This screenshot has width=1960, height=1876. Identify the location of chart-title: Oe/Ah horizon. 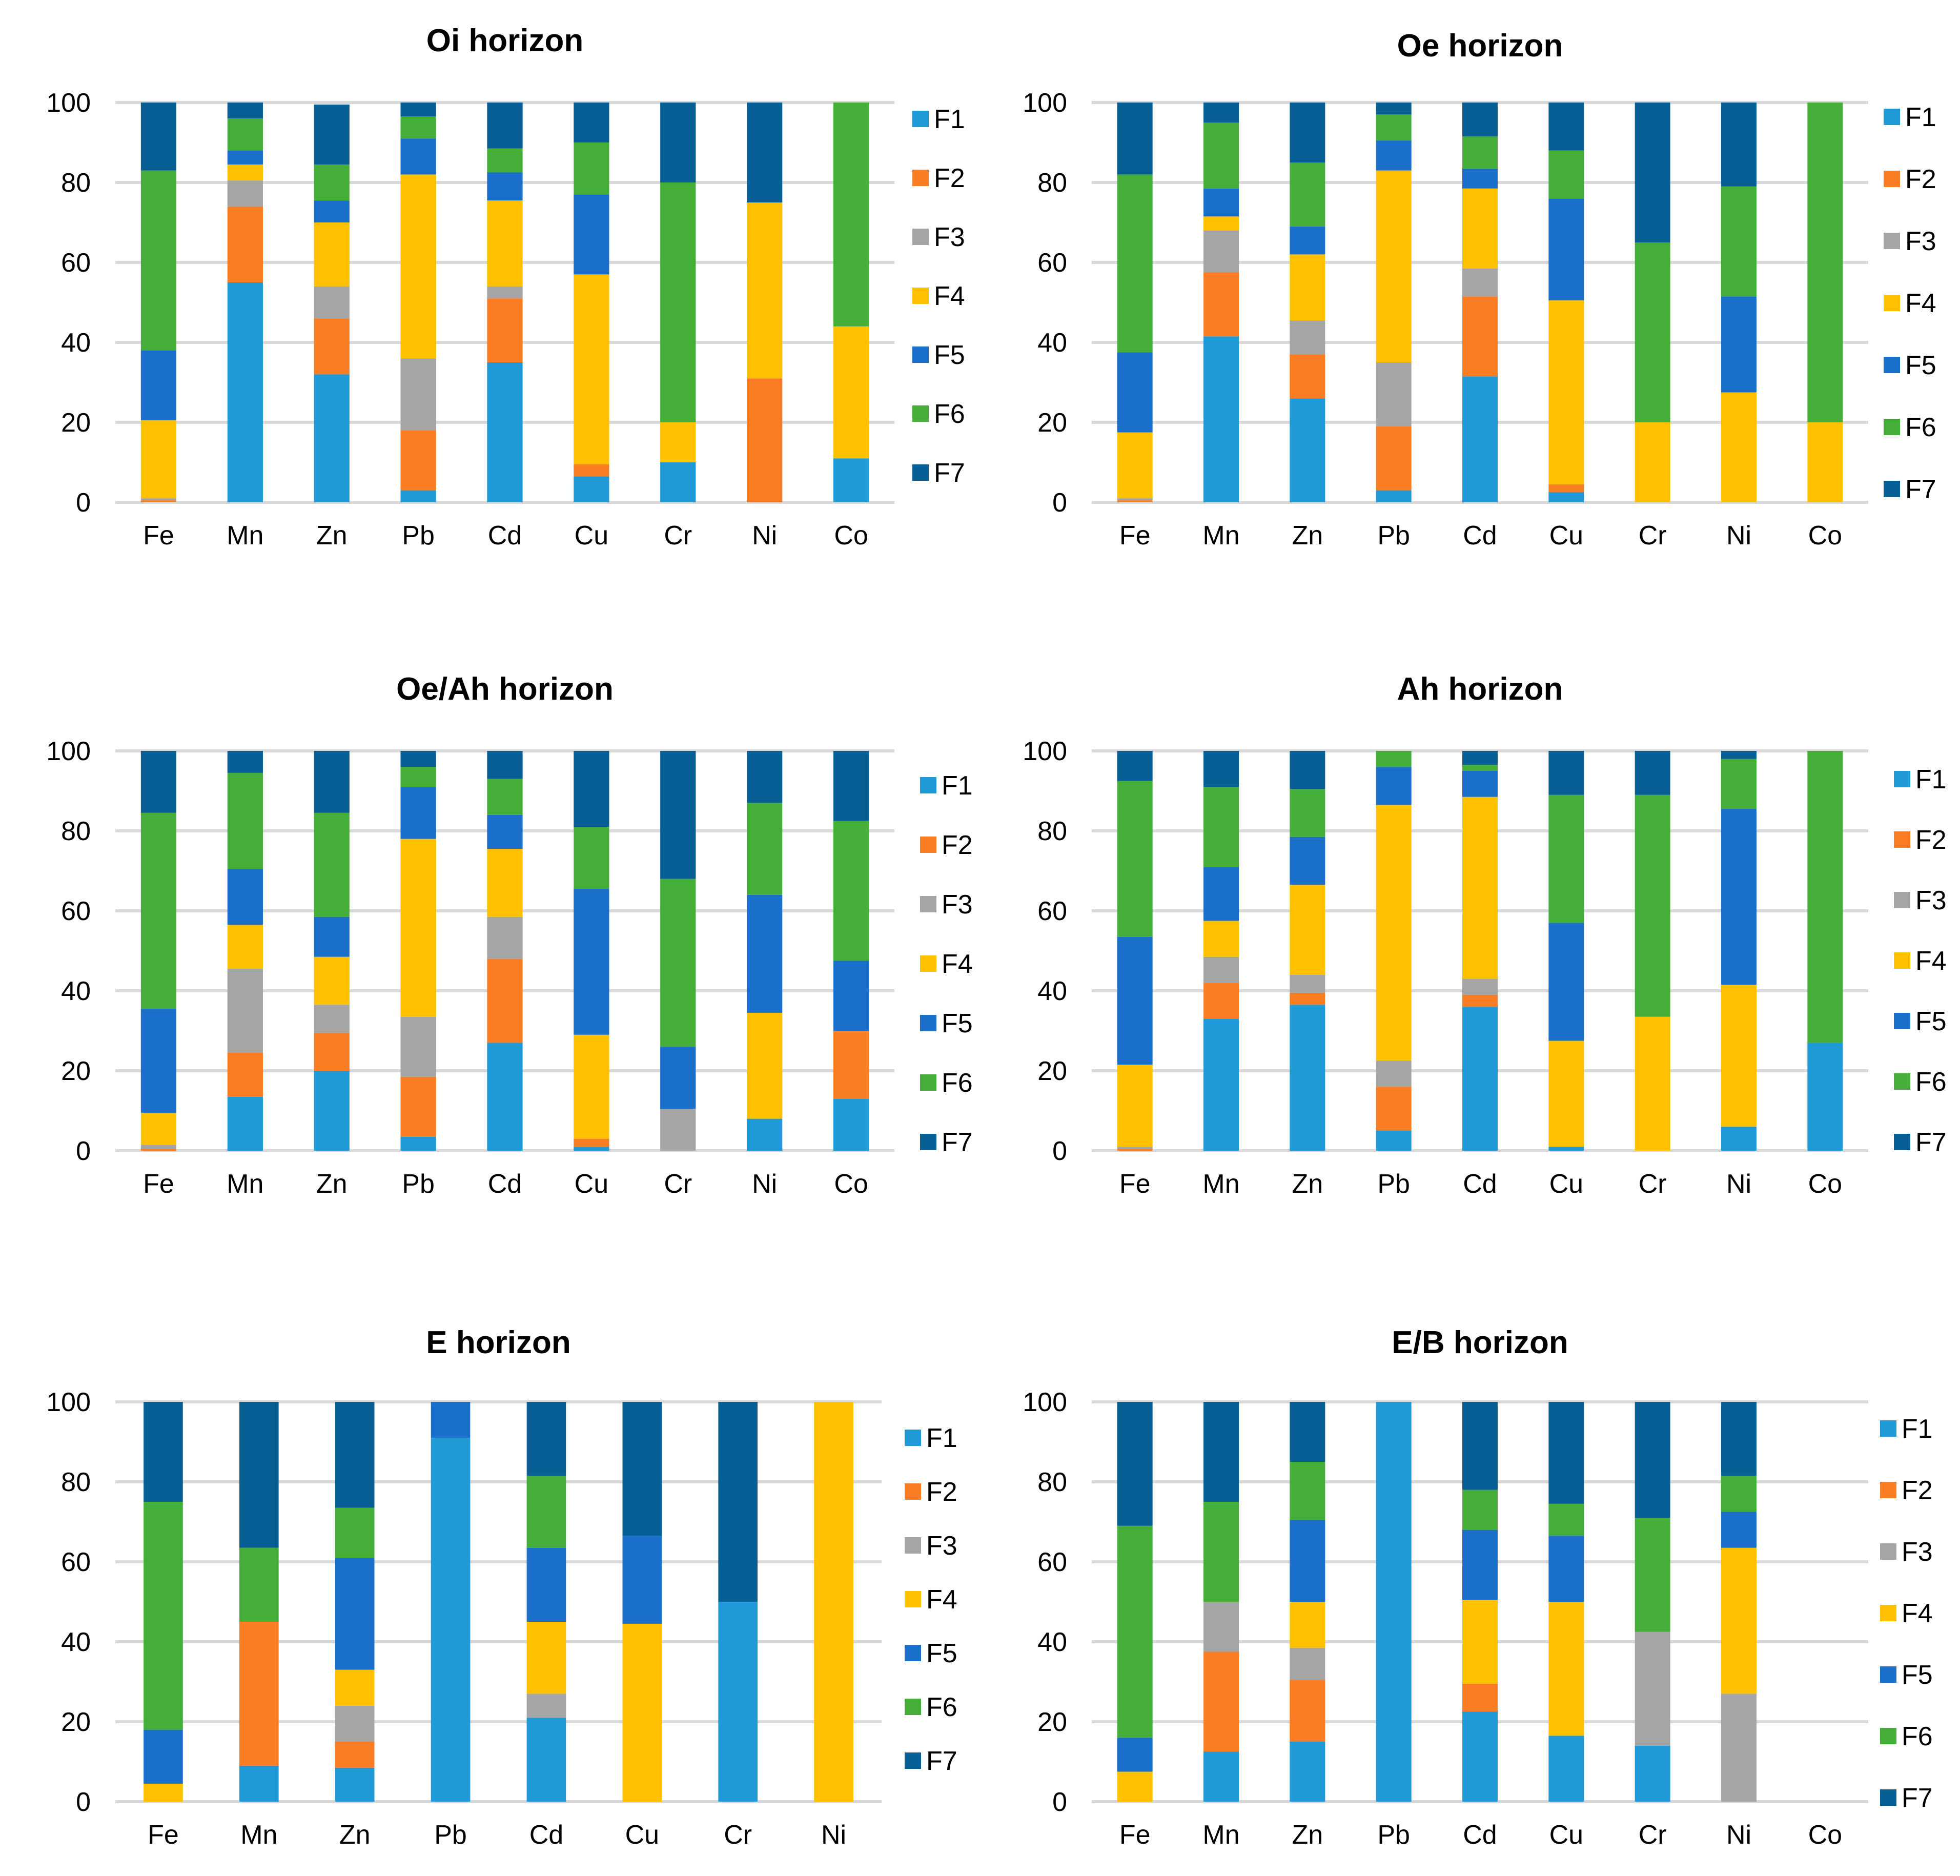
(505, 689).